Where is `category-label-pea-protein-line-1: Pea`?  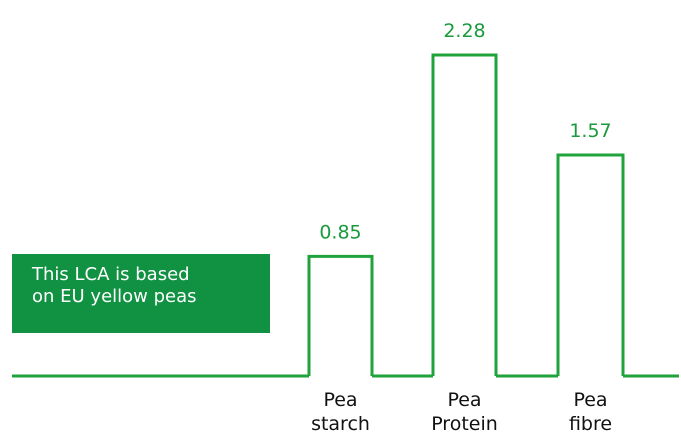 category-label-pea-protein-line-1: Pea is located at coordinates (464, 400).